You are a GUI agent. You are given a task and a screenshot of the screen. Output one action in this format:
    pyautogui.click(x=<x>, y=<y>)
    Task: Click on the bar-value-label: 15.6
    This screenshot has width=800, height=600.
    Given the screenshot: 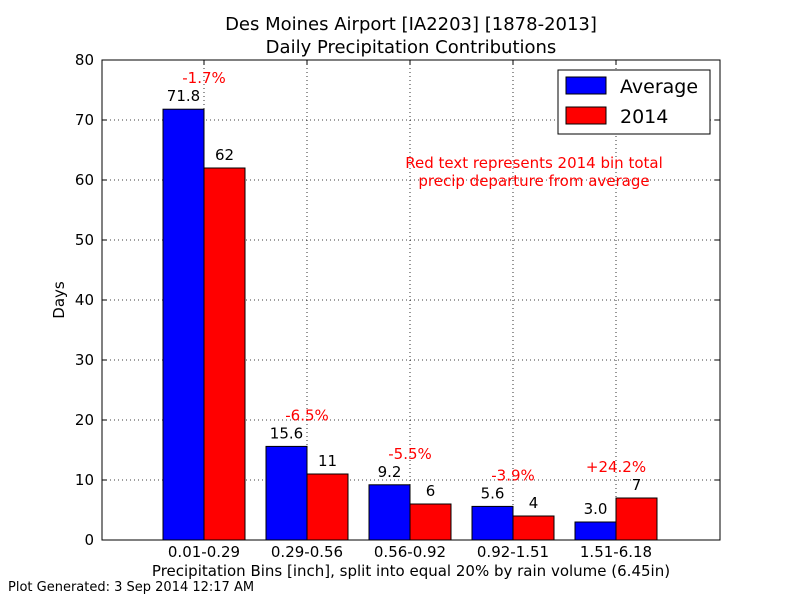 What is the action you would take?
    pyautogui.click(x=286, y=433)
    